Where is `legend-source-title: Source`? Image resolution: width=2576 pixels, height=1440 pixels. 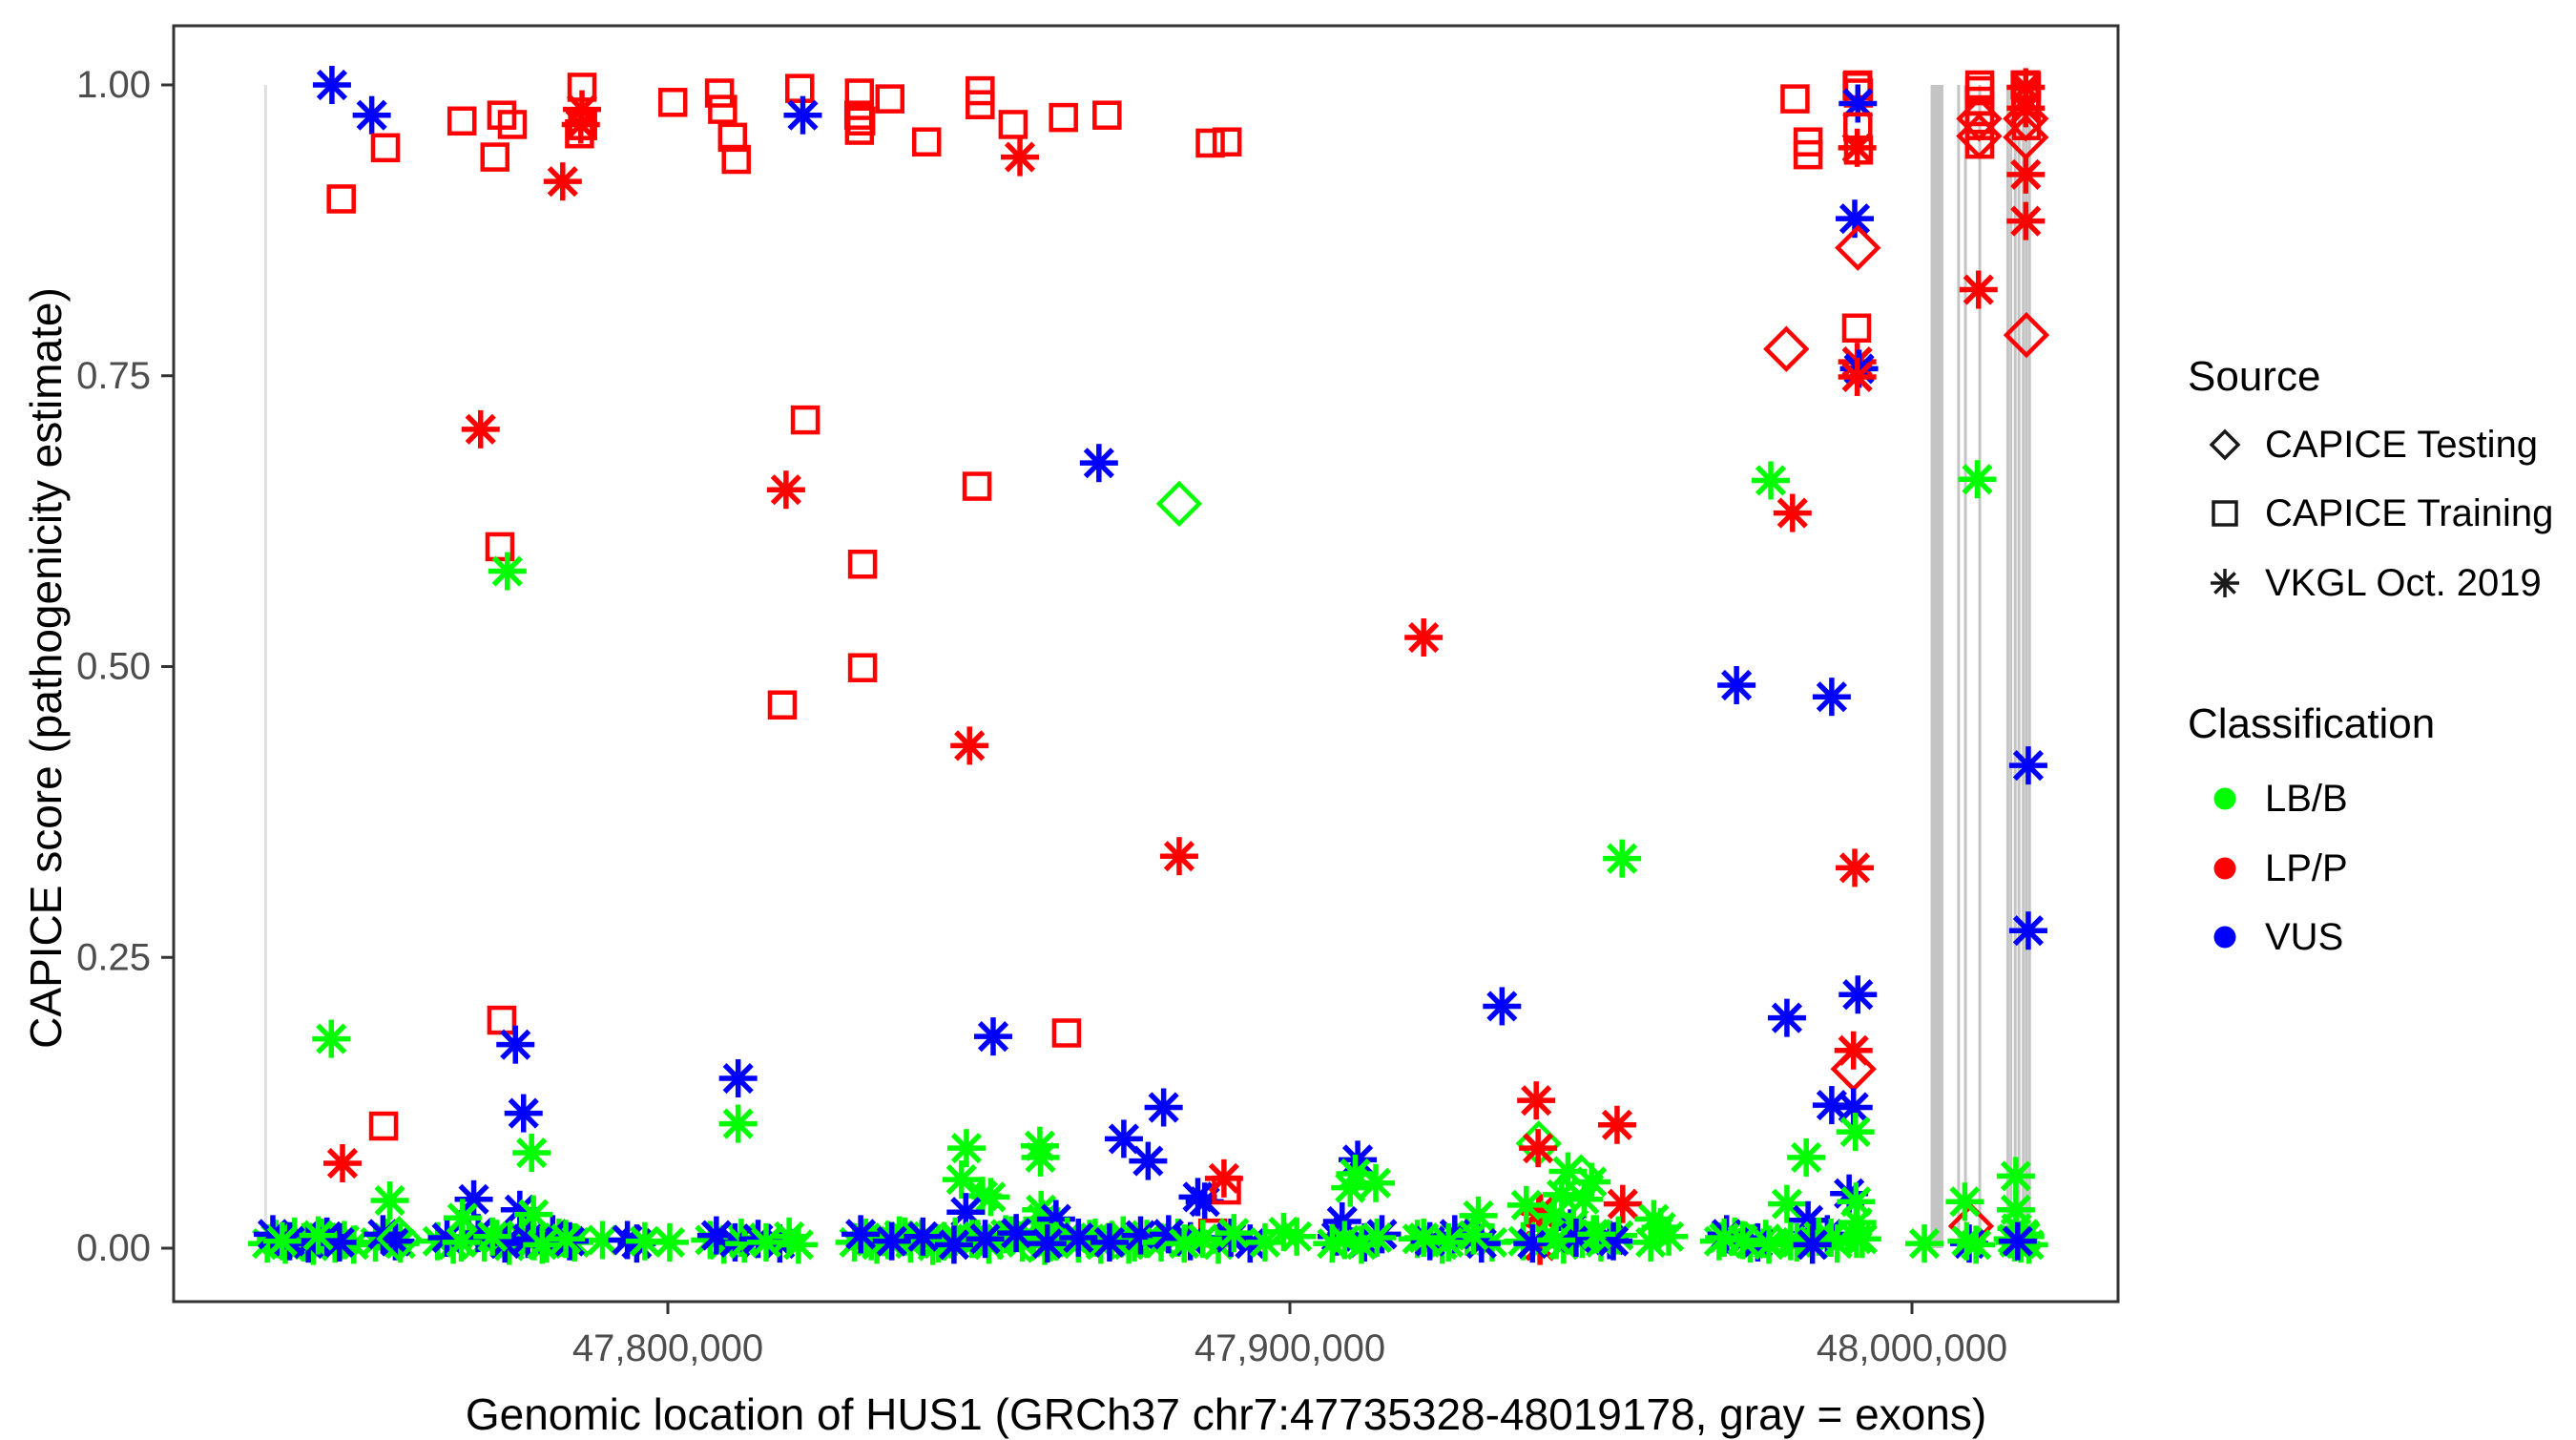 legend-source-title: Source is located at coordinates (2254, 376).